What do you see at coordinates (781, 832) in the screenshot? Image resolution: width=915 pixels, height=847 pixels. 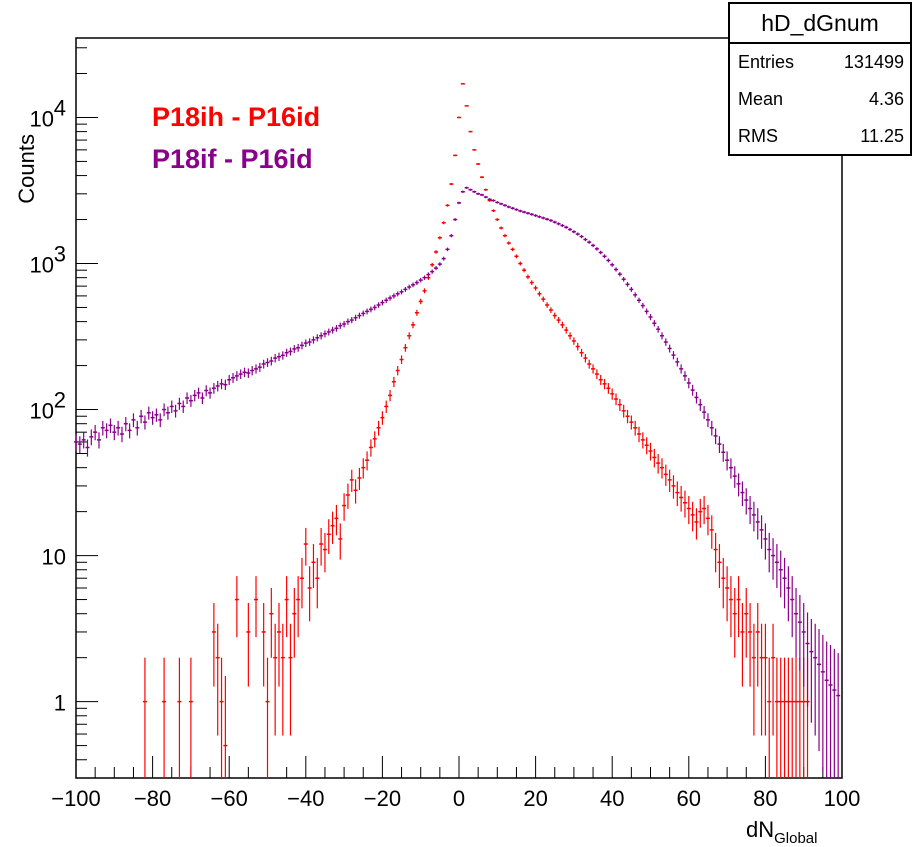 I see `x-axis-title: dNGlobal` at bounding box center [781, 832].